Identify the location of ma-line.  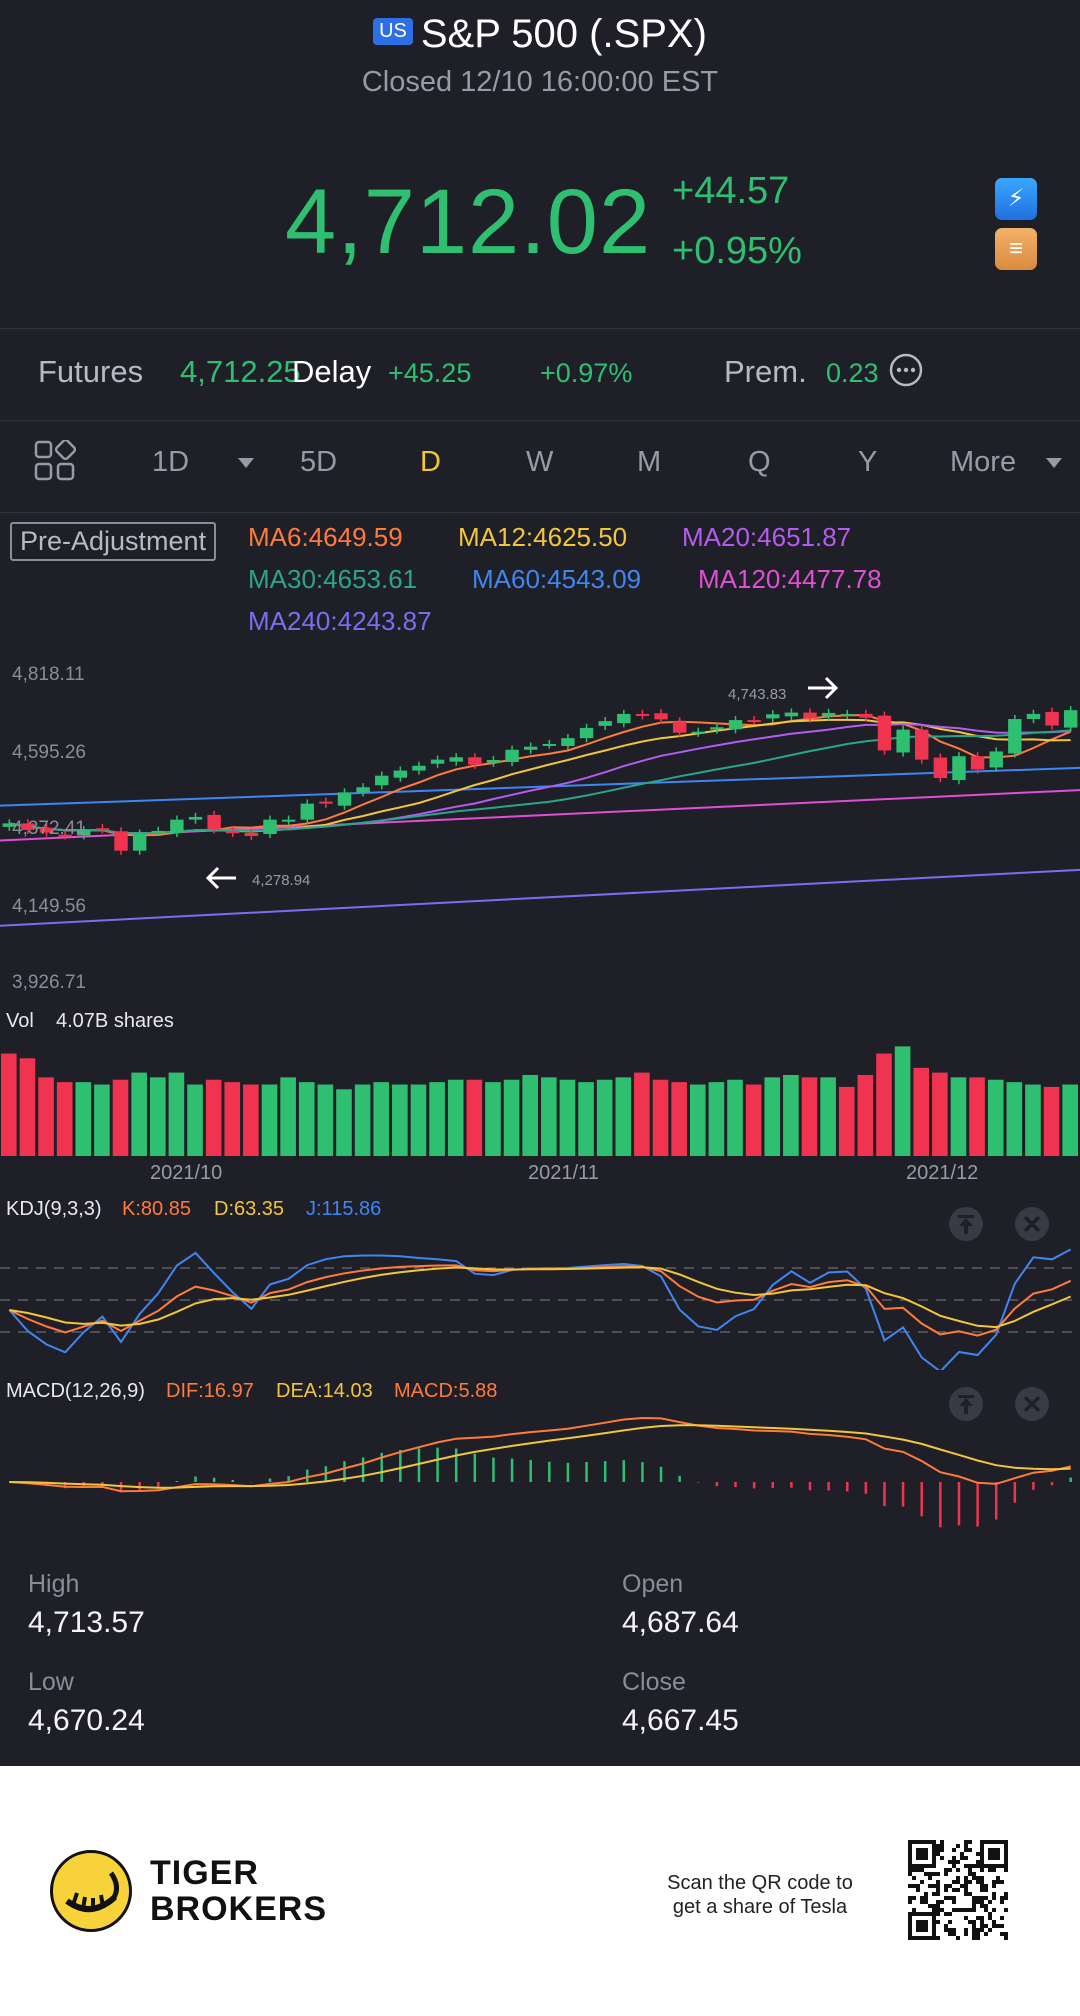
(540, 782).